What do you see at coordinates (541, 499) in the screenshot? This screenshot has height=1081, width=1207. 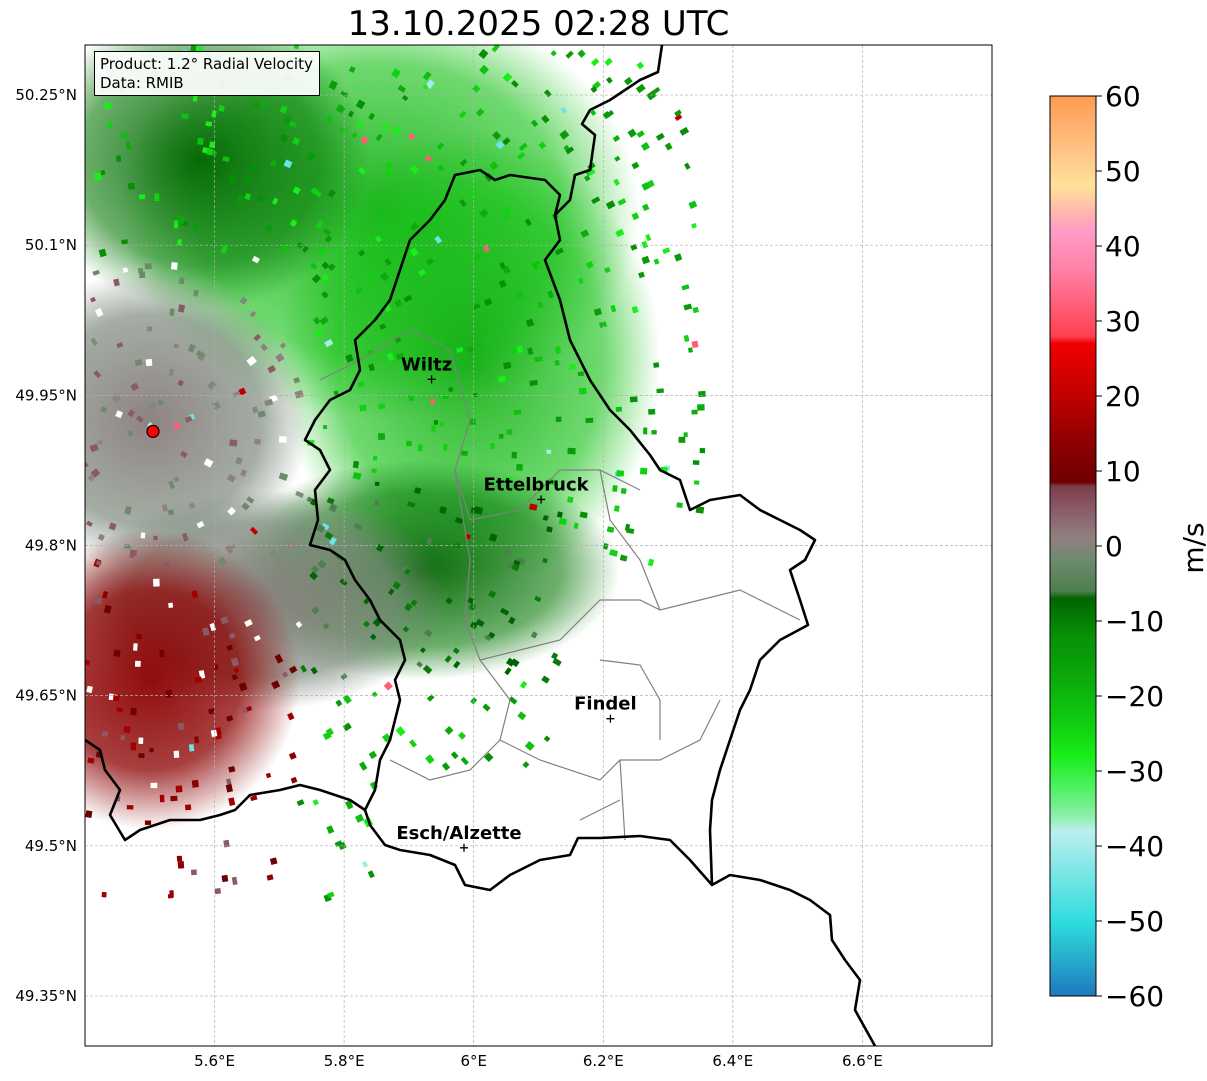 I see `city-marker` at bounding box center [541, 499].